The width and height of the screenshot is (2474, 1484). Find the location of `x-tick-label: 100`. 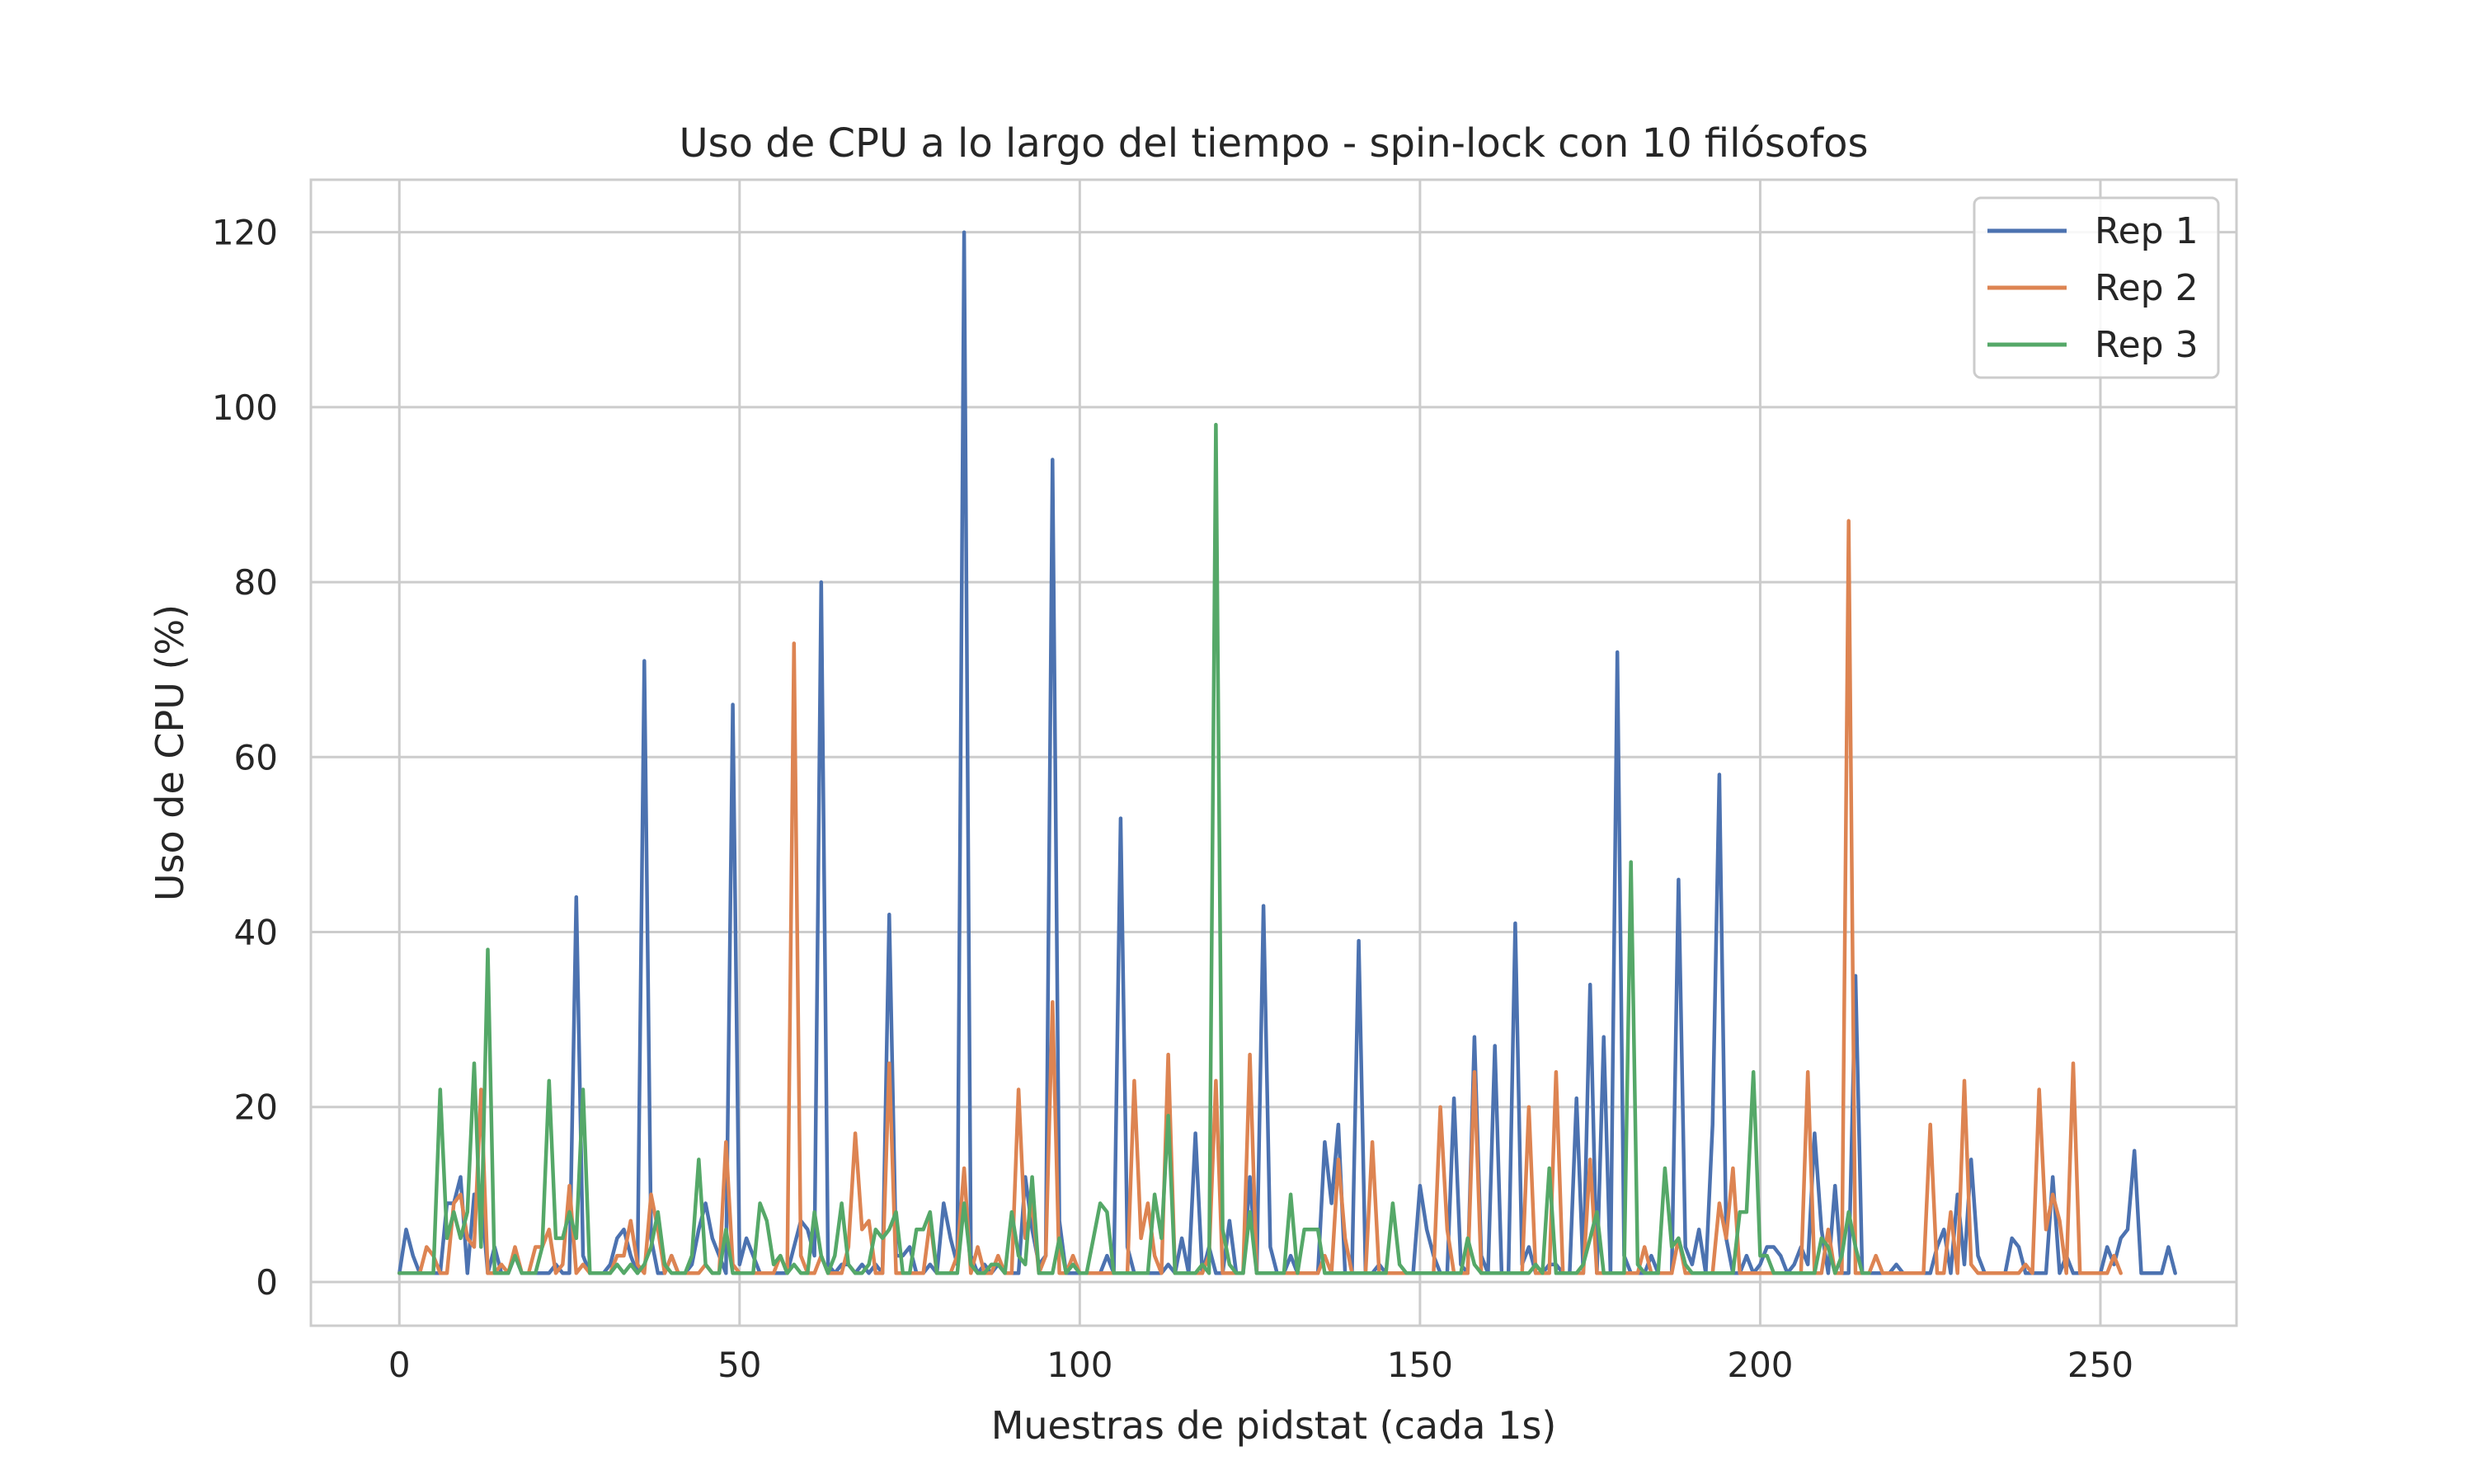

x-tick-label: 100 is located at coordinates (1079, 1365).